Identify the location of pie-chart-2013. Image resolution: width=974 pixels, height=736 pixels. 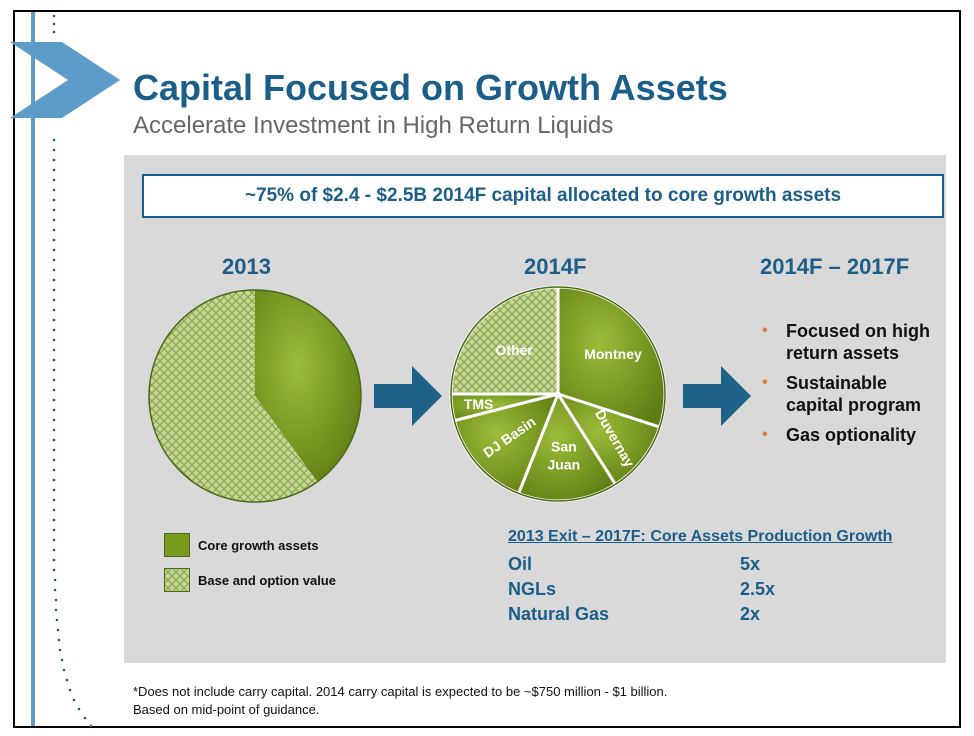
(255, 396).